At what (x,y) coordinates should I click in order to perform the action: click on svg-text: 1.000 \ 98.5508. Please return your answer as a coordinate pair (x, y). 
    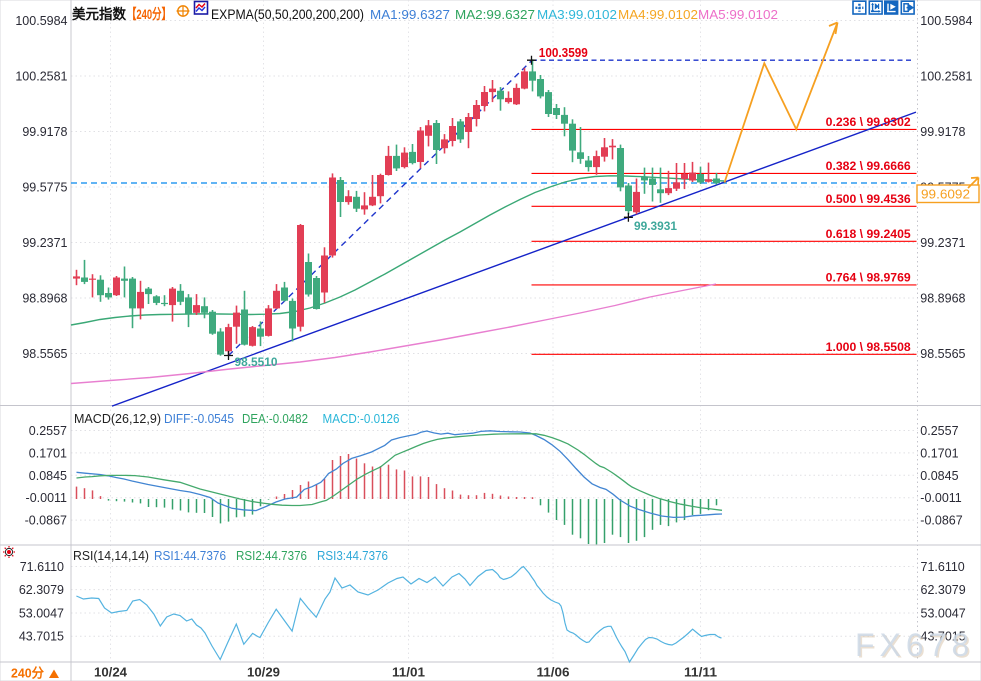
    Looking at the image, I should click on (868, 347).